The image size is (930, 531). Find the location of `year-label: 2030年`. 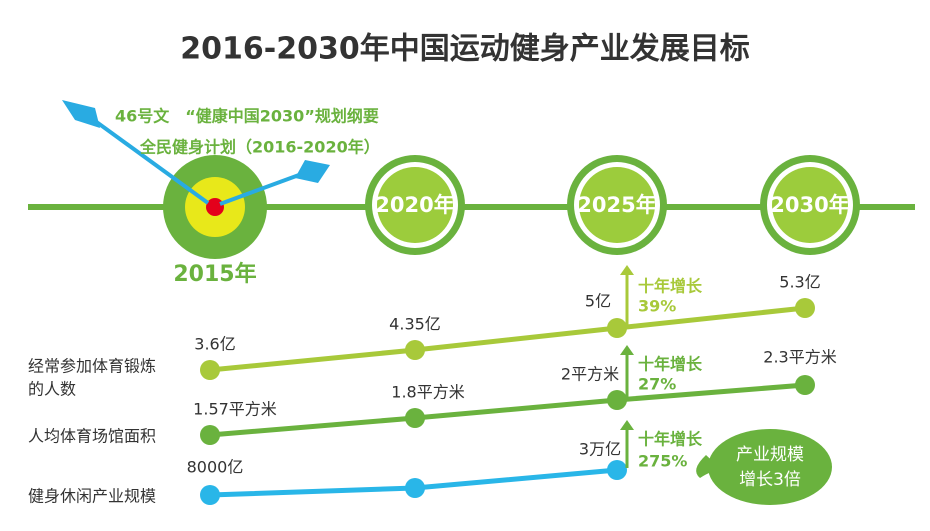

year-label: 2030年 is located at coordinates (809, 205).